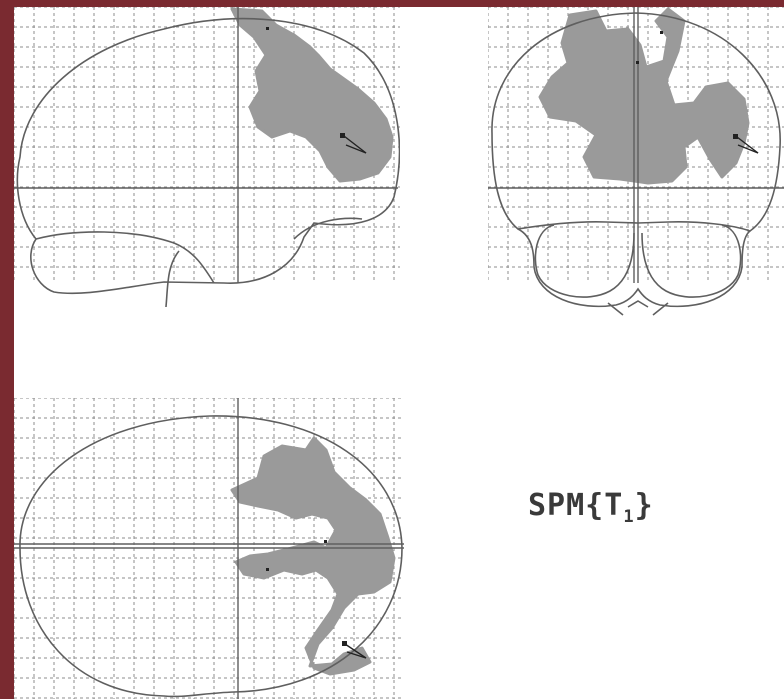 Image resolution: width=784 pixels, height=699 pixels. I want to click on spm-statistic-label: SPM{T1}, so click(591, 507).